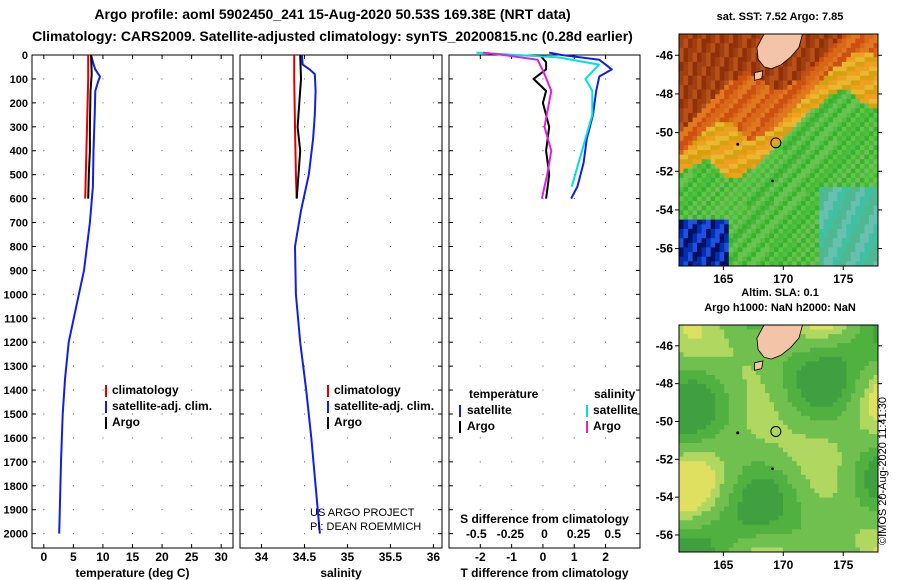  Describe the element at coordinates (365, 527) in the screenshot. I see `annotation-pi: PI: DEAN ROEMMICH` at that location.